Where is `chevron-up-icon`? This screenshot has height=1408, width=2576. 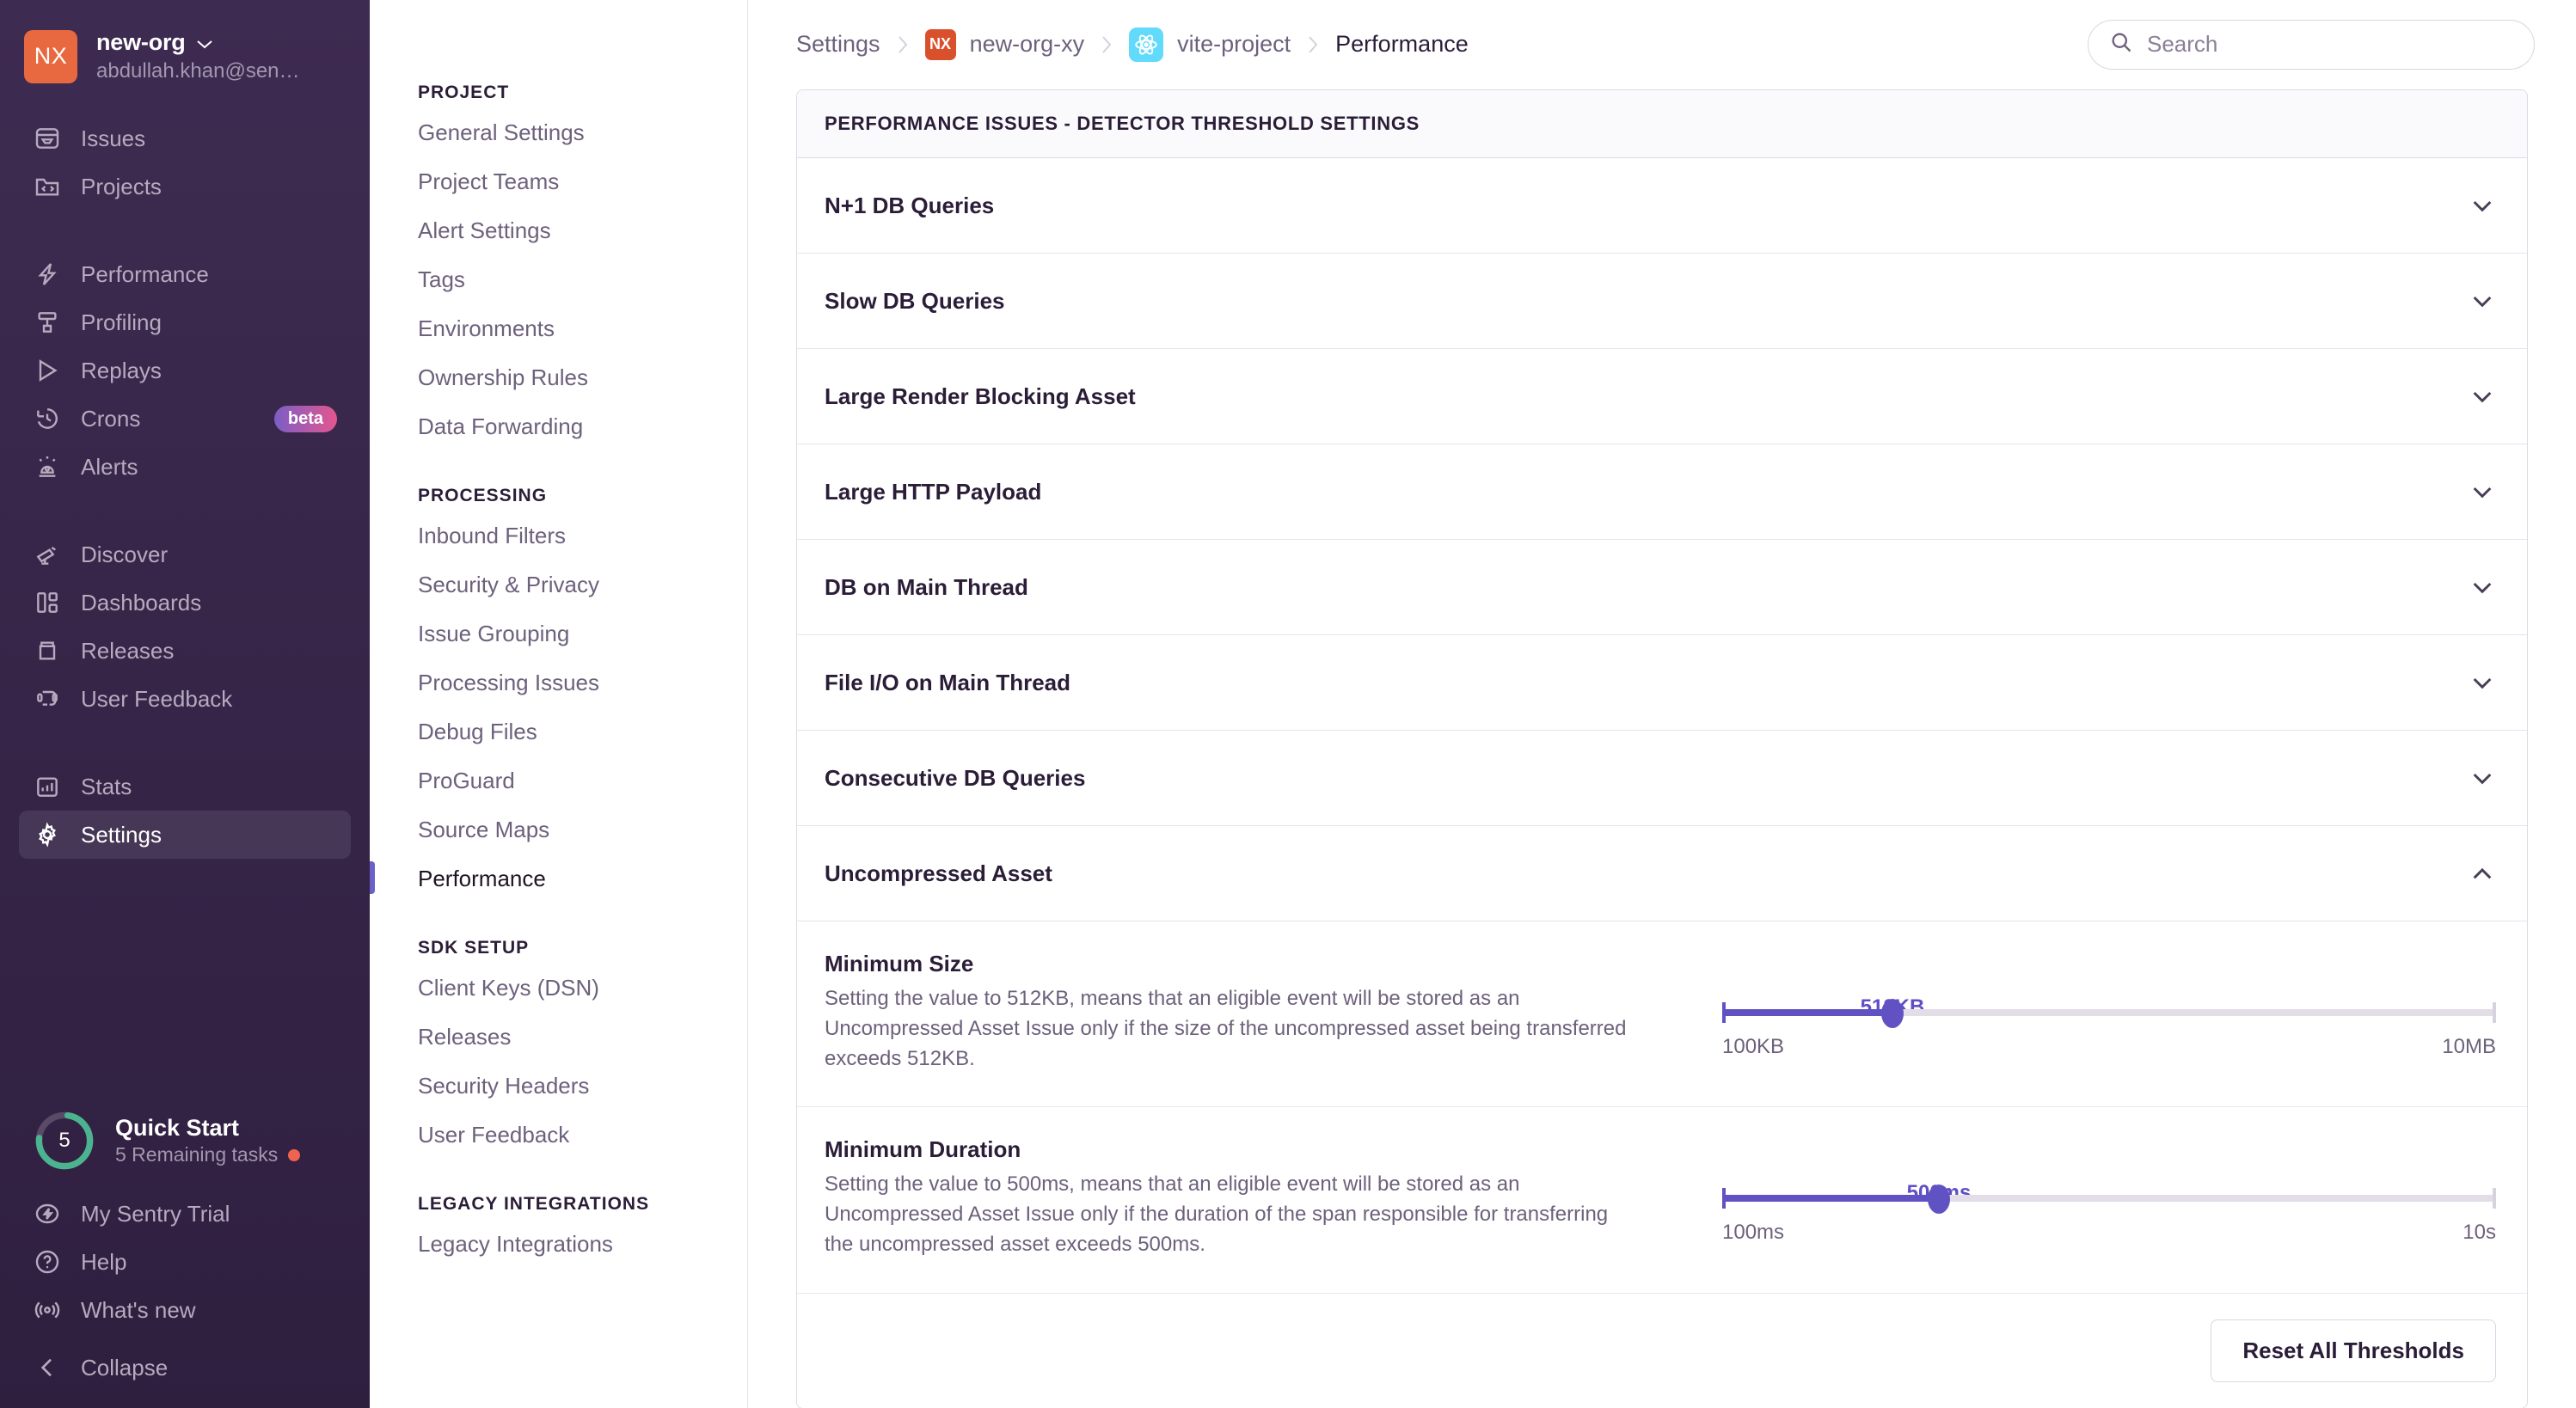
chevron-up-icon is located at coordinates (2482, 874).